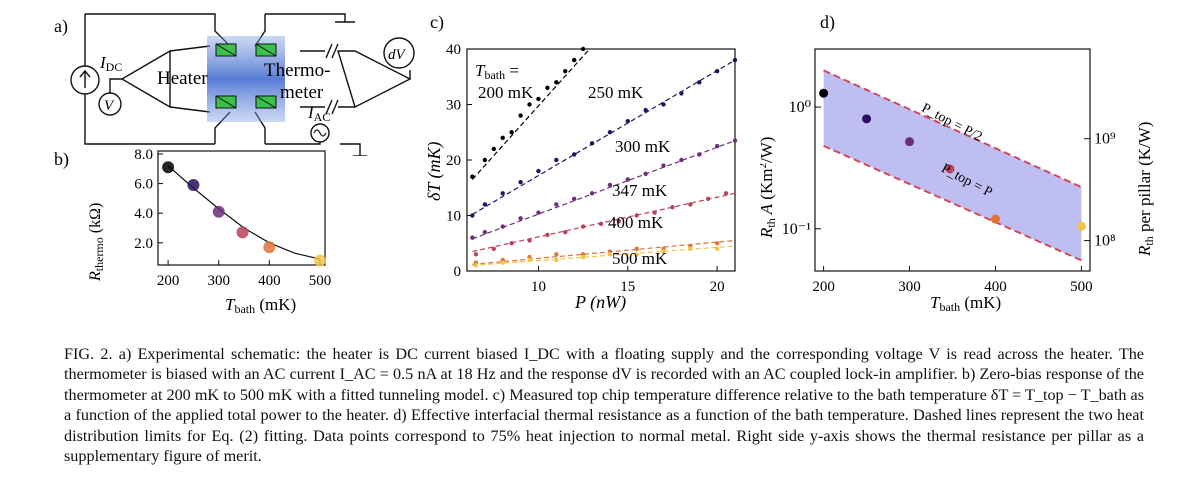 This screenshot has height=503, width=1200. I want to click on panel-d-ylabel-right: Rth per pillar (K/W), so click(1145, 189).